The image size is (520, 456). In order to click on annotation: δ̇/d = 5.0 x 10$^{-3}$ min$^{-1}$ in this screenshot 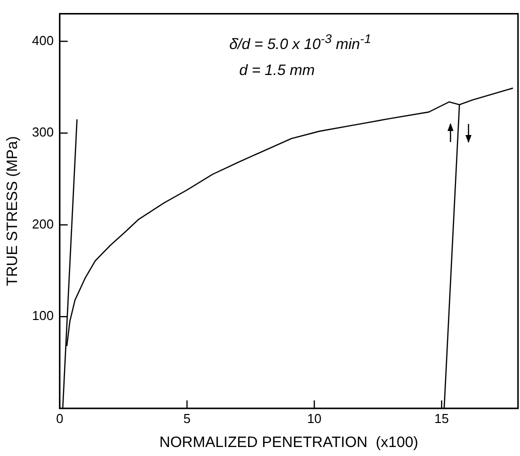, I will do `click(300, 42)`.